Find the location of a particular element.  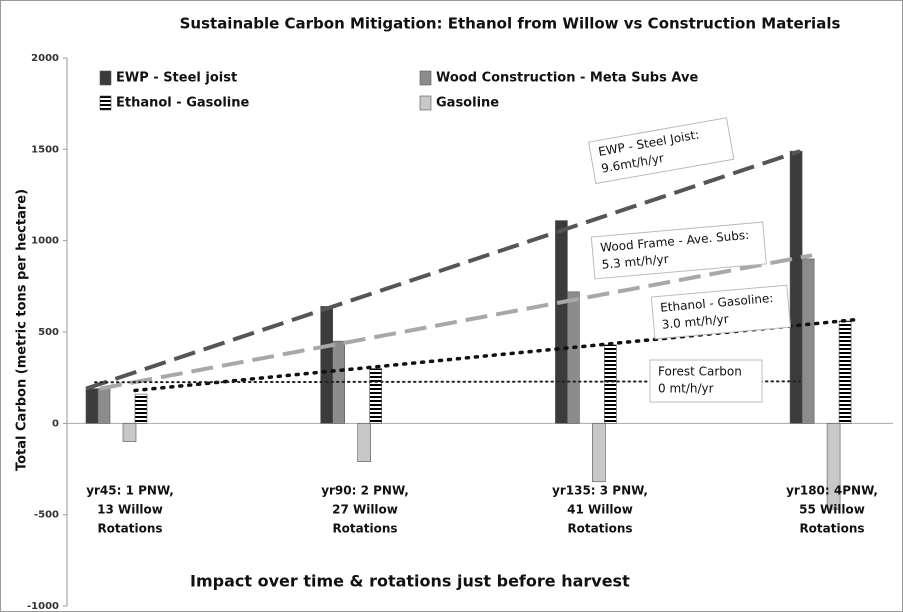

y-tick-label: 1500 is located at coordinates (45, 149).